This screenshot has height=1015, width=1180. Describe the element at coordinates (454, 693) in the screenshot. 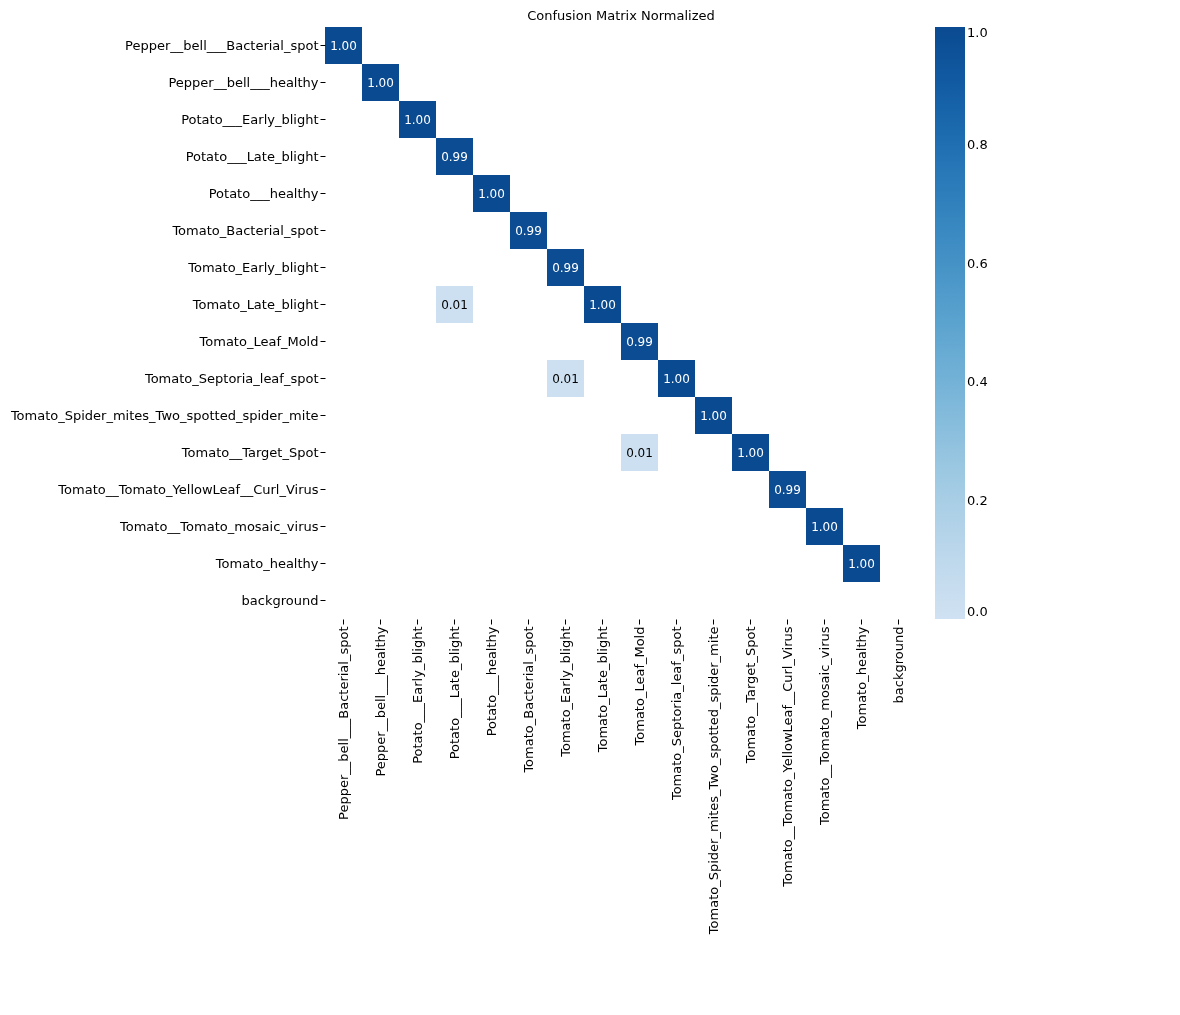

I see `x-tick-label: Potato___Late_blight` at that location.